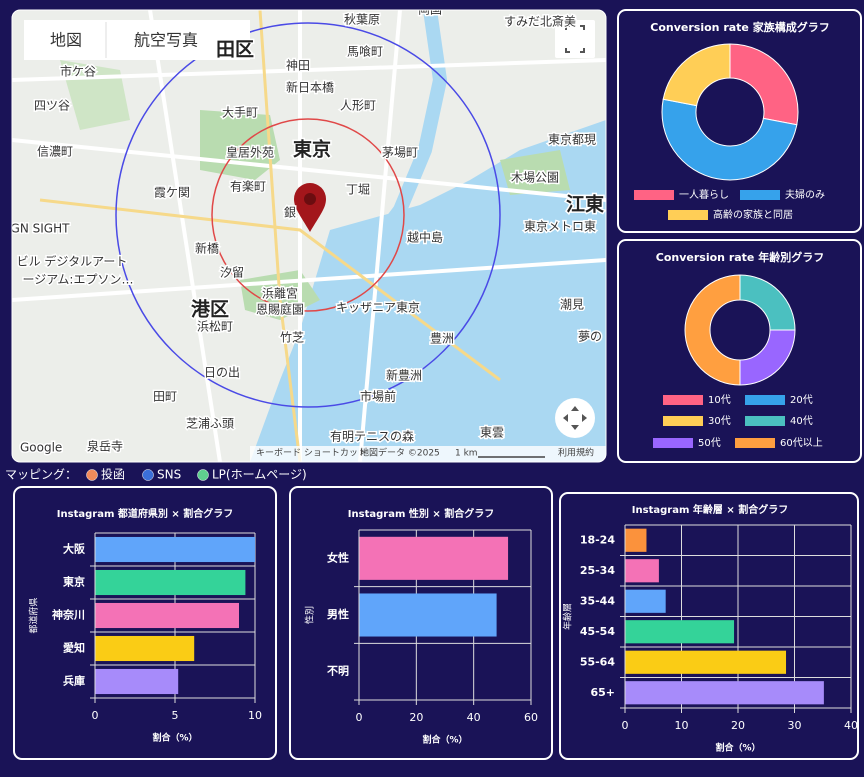 The height and width of the screenshot is (777, 864). I want to click on x-tick-label: 10, so click(255, 715).